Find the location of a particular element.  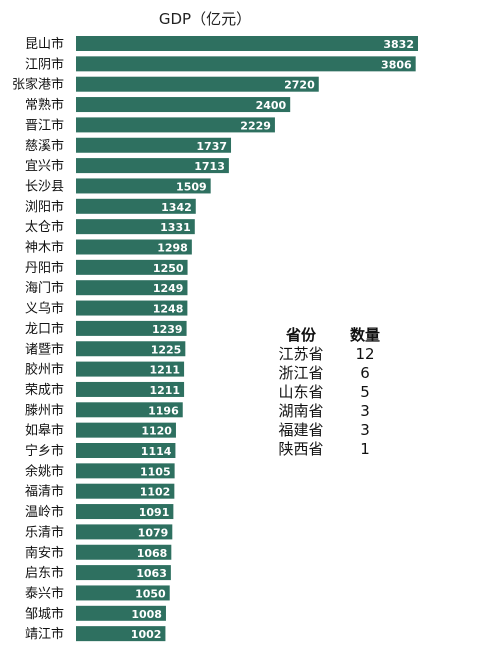

province-cell: 福建省 is located at coordinates (301, 430).